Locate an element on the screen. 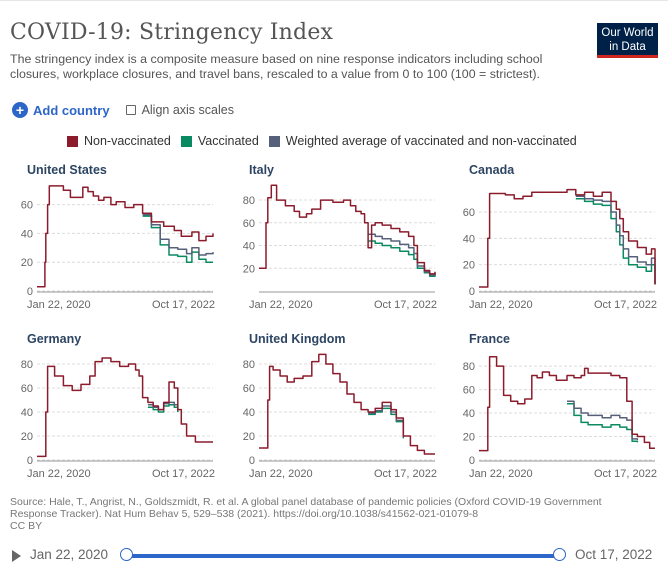  panel-title: Italy is located at coordinates (262, 170).